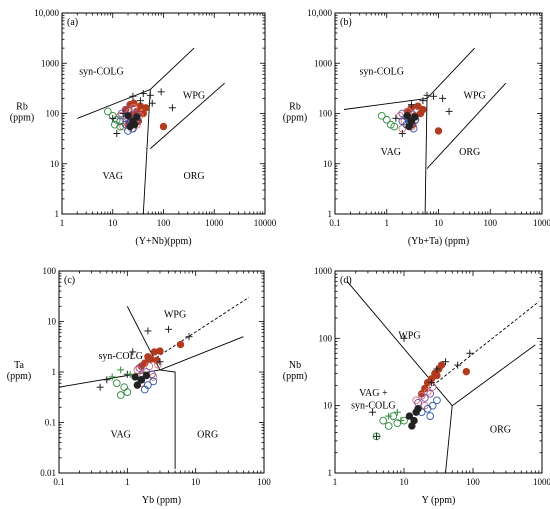  Describe the element at coordinates (473, 482) in the screenshot. I see `panel-4-x-tick-label: 100` at that location.